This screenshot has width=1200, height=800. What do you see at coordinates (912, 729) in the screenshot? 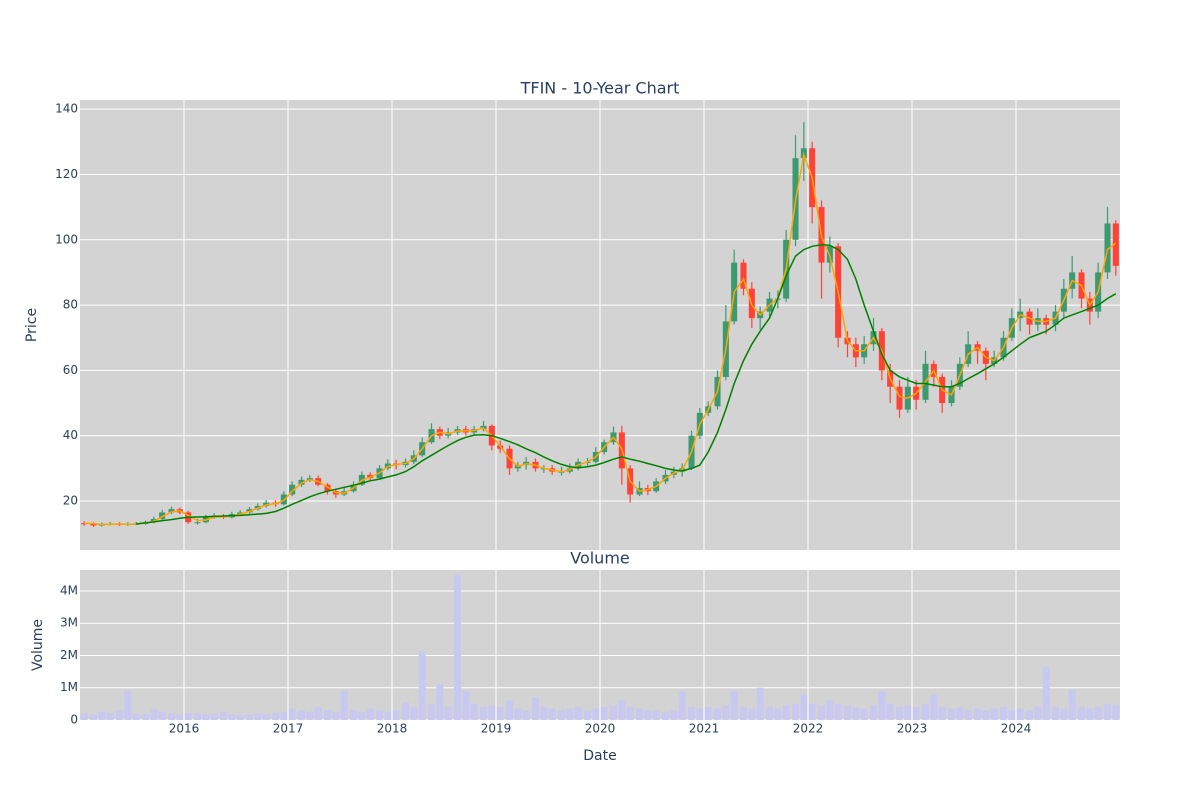
I see `x-tick-label: 2023` at bounding box center [912, 729].